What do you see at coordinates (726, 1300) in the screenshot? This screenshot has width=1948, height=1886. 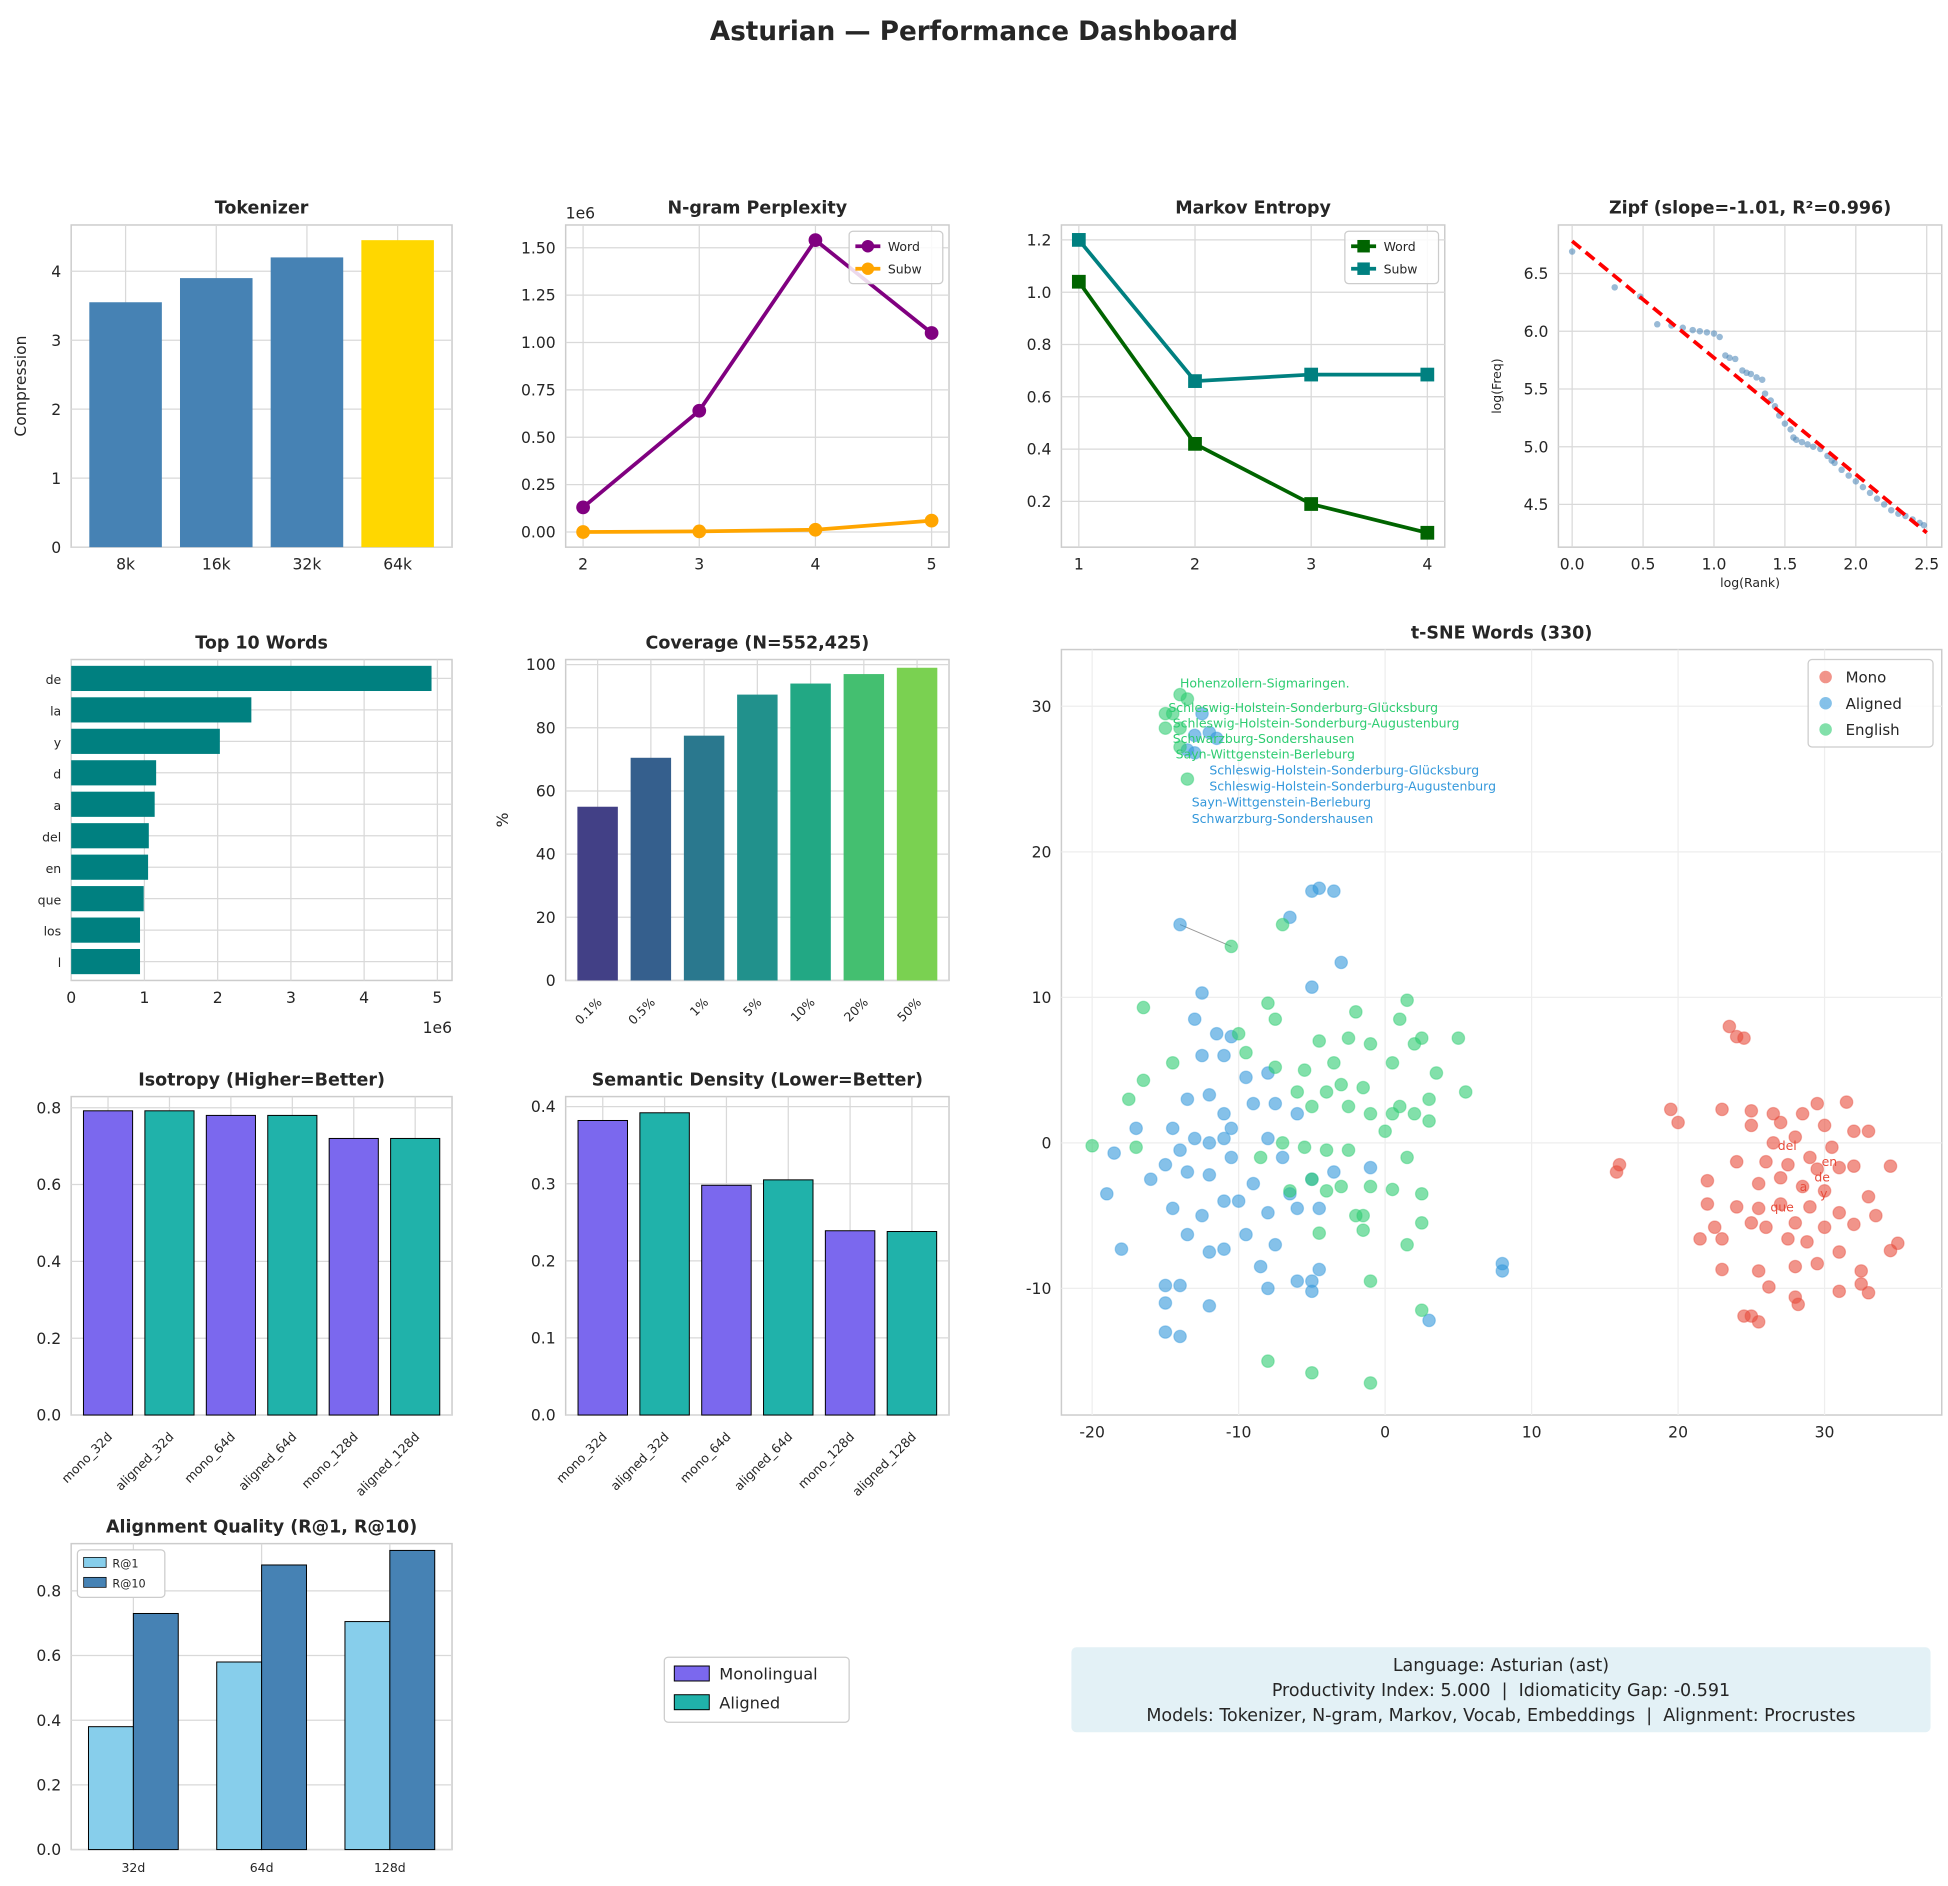 I see `bar-mono_64d` at bounding box center [726, 1300].